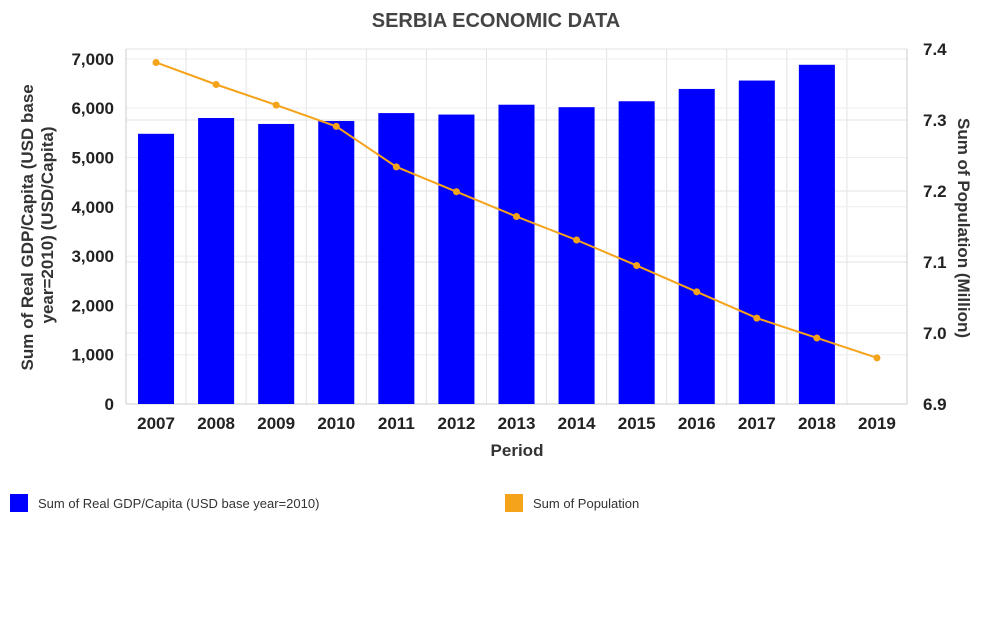 This screenshot has width=991, height=620. Describe the element at coordinates (576, 256) in the screenshot. I see `bar-2014` at that location.